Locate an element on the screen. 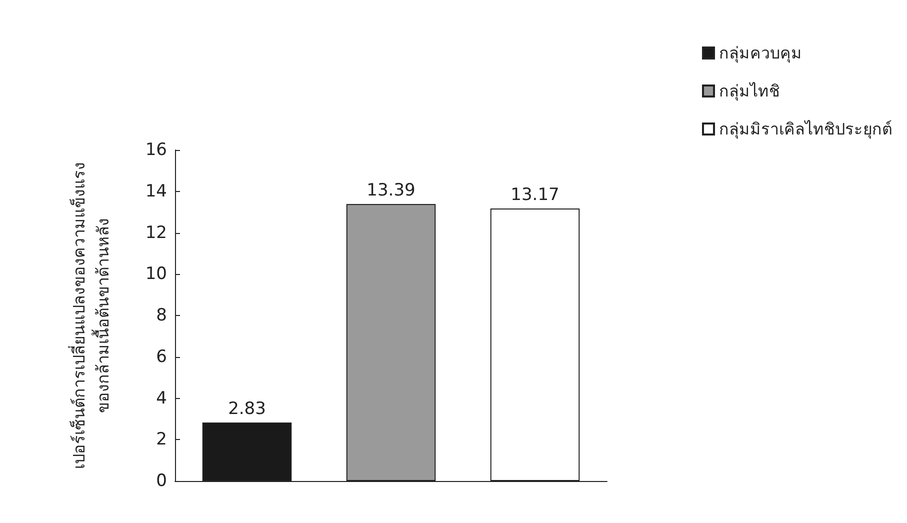 The width and height of the screenshot is (907, 523). data-label: 13.39 is located at coordinates (391, 190).